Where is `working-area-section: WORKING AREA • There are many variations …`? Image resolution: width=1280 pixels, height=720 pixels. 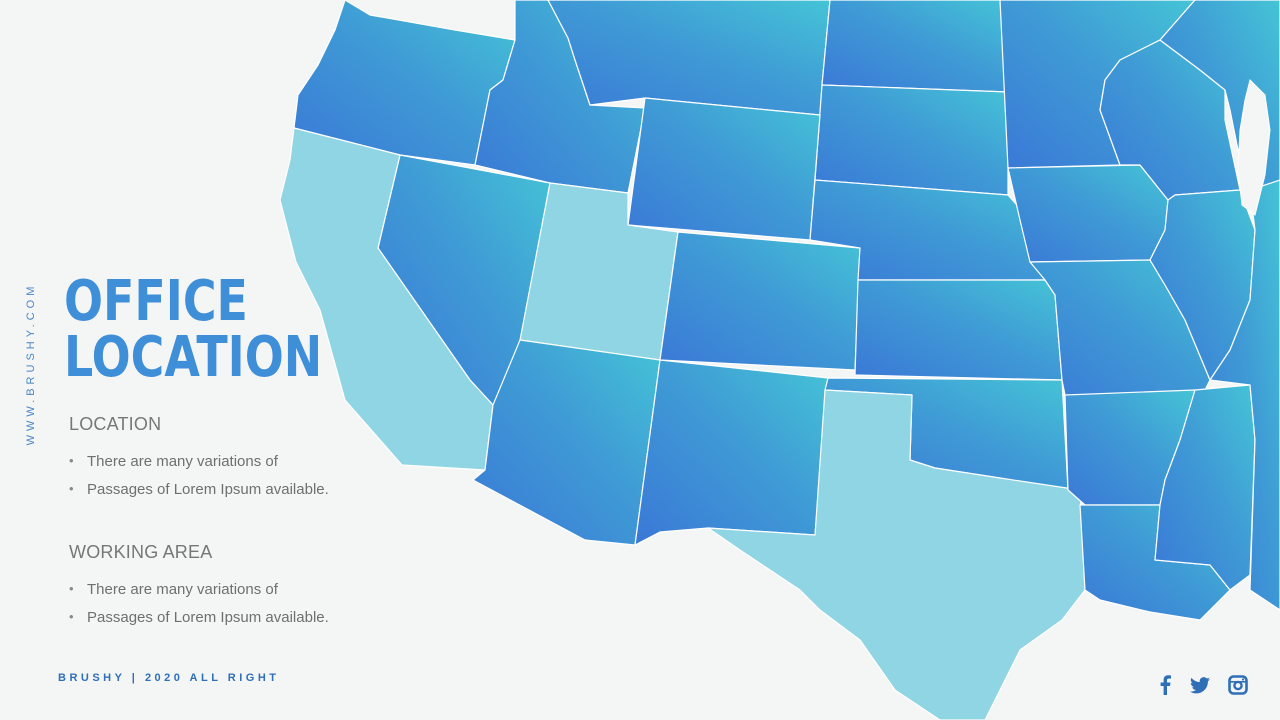
working-area-section: WORKING AREA • There are many variations … is located at coordinates (199, 589).